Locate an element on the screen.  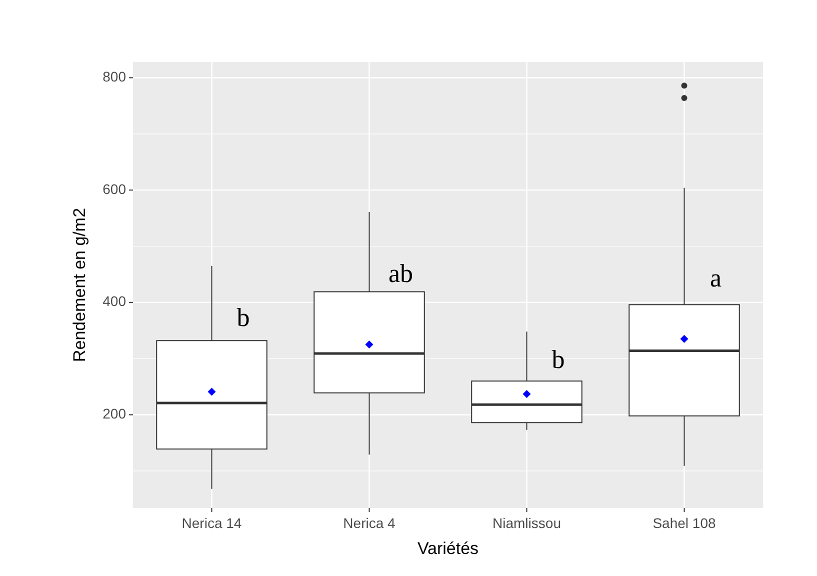
y-tick-label: 400 is located at coordinates (114, 301).